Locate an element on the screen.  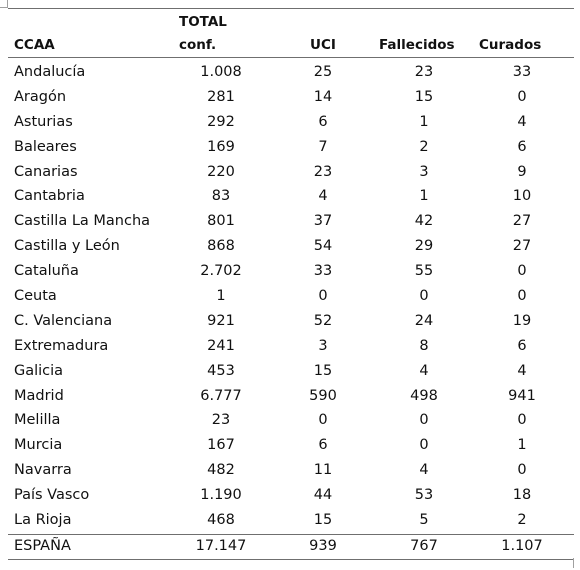
table-row: Andalucía 1.008 25 23 33 is located at coordinates (291, 72).